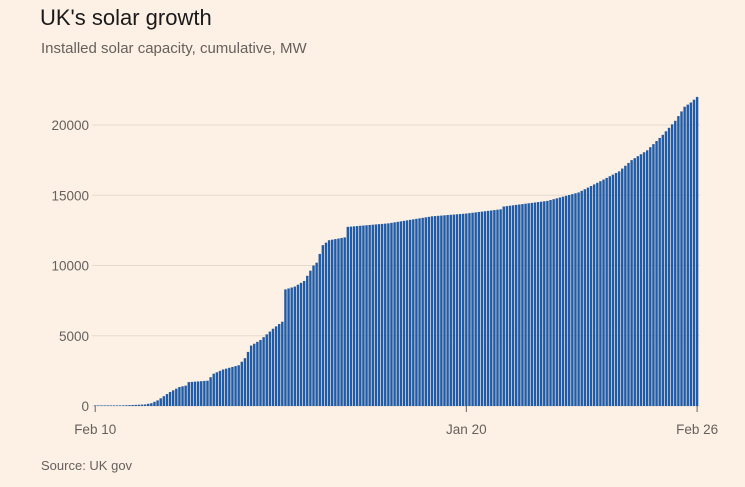 This screenshot has width=745, height=487. Describe the element at coordinates (95, 429) in the screenshot. I see `x-tick-label: Feb 10` at that location.